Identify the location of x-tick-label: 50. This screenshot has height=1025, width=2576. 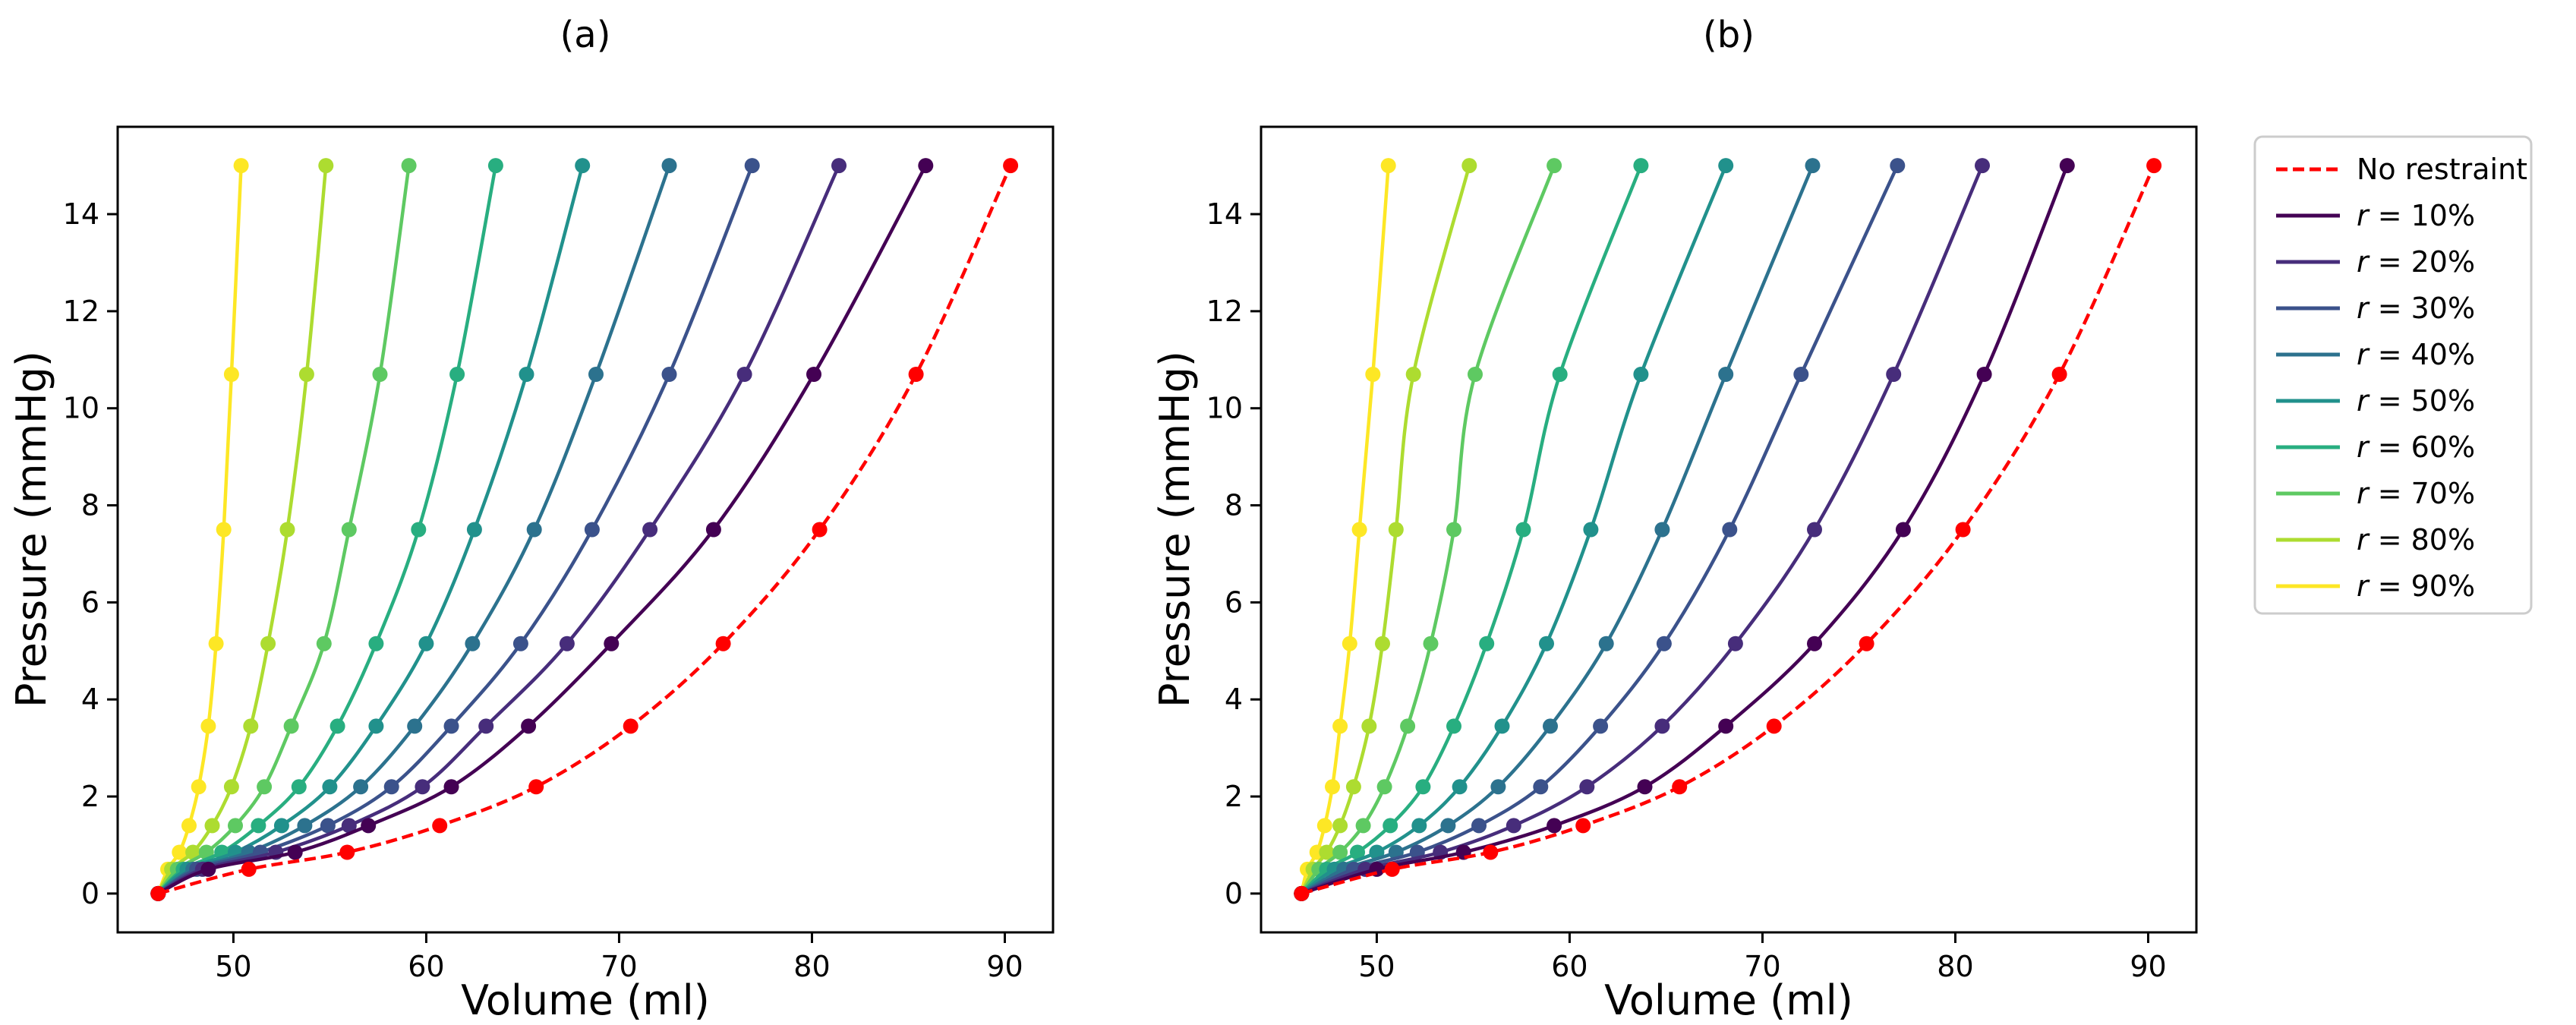
(233, 967).